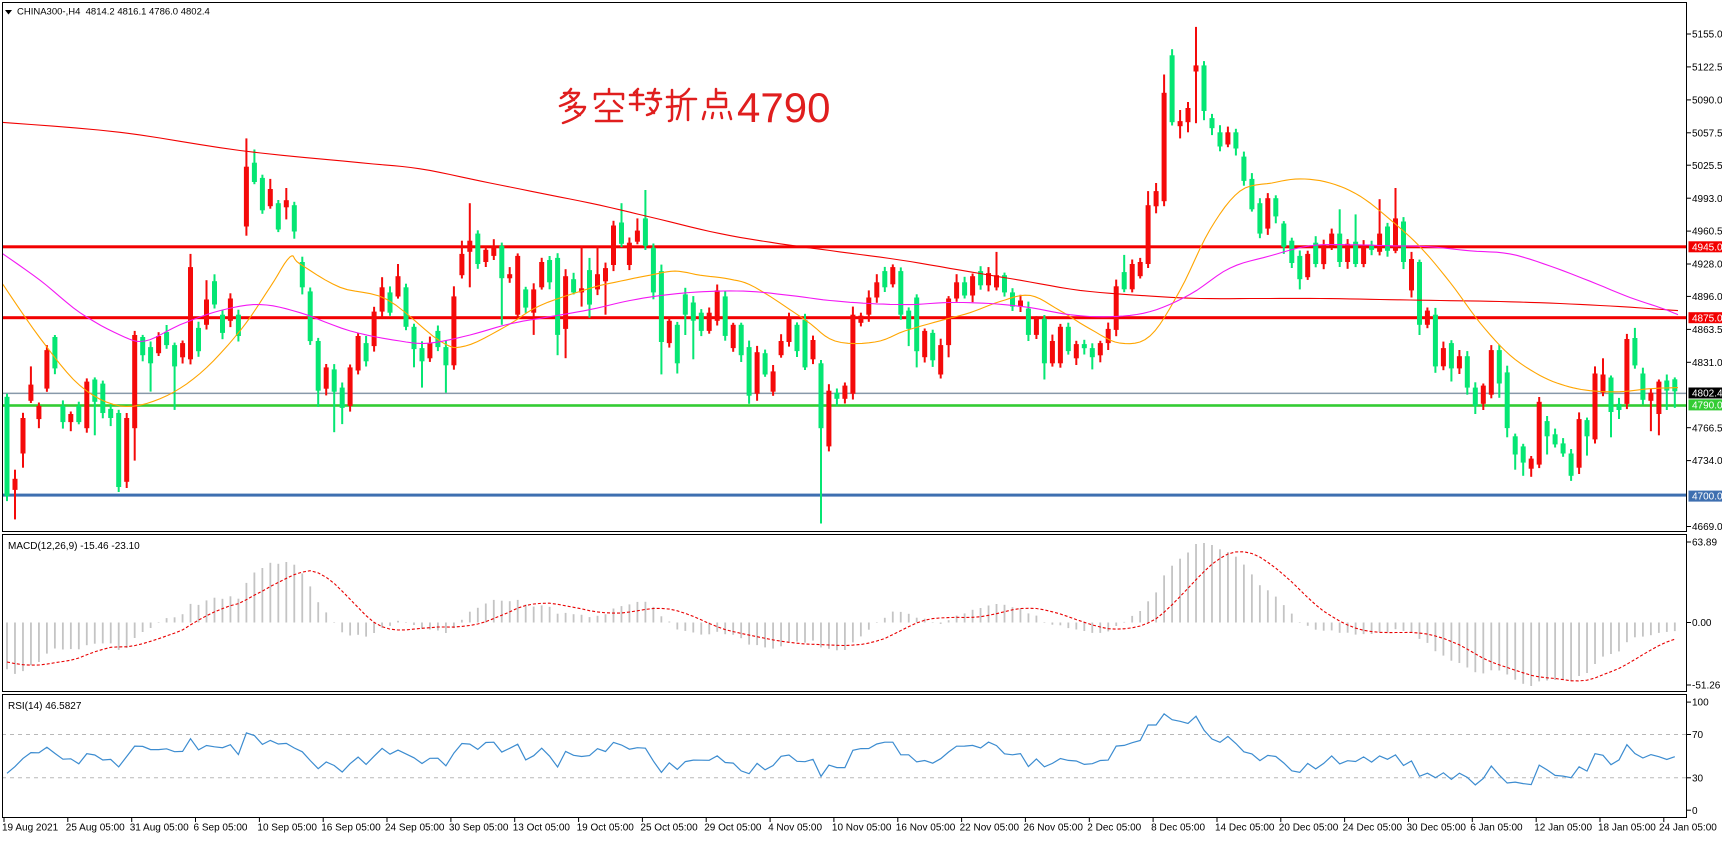 This screenshot has height=844, width=1722. Describe the element at coordinates (1707, 133) in the screenshot. I see `svg-text: 5057.5` at that location.